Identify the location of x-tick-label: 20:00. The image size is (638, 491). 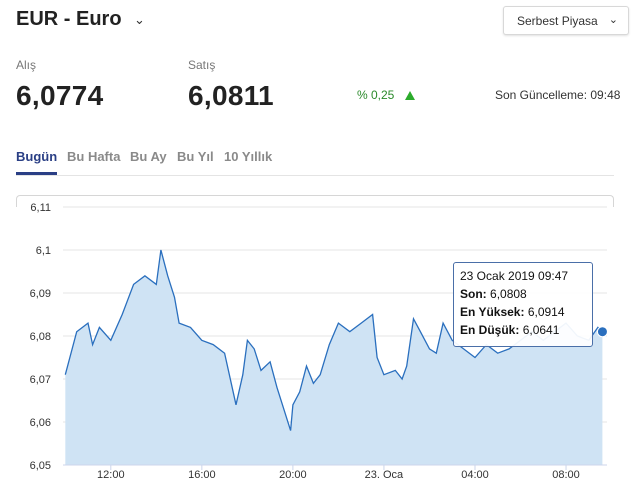
(293, 475).